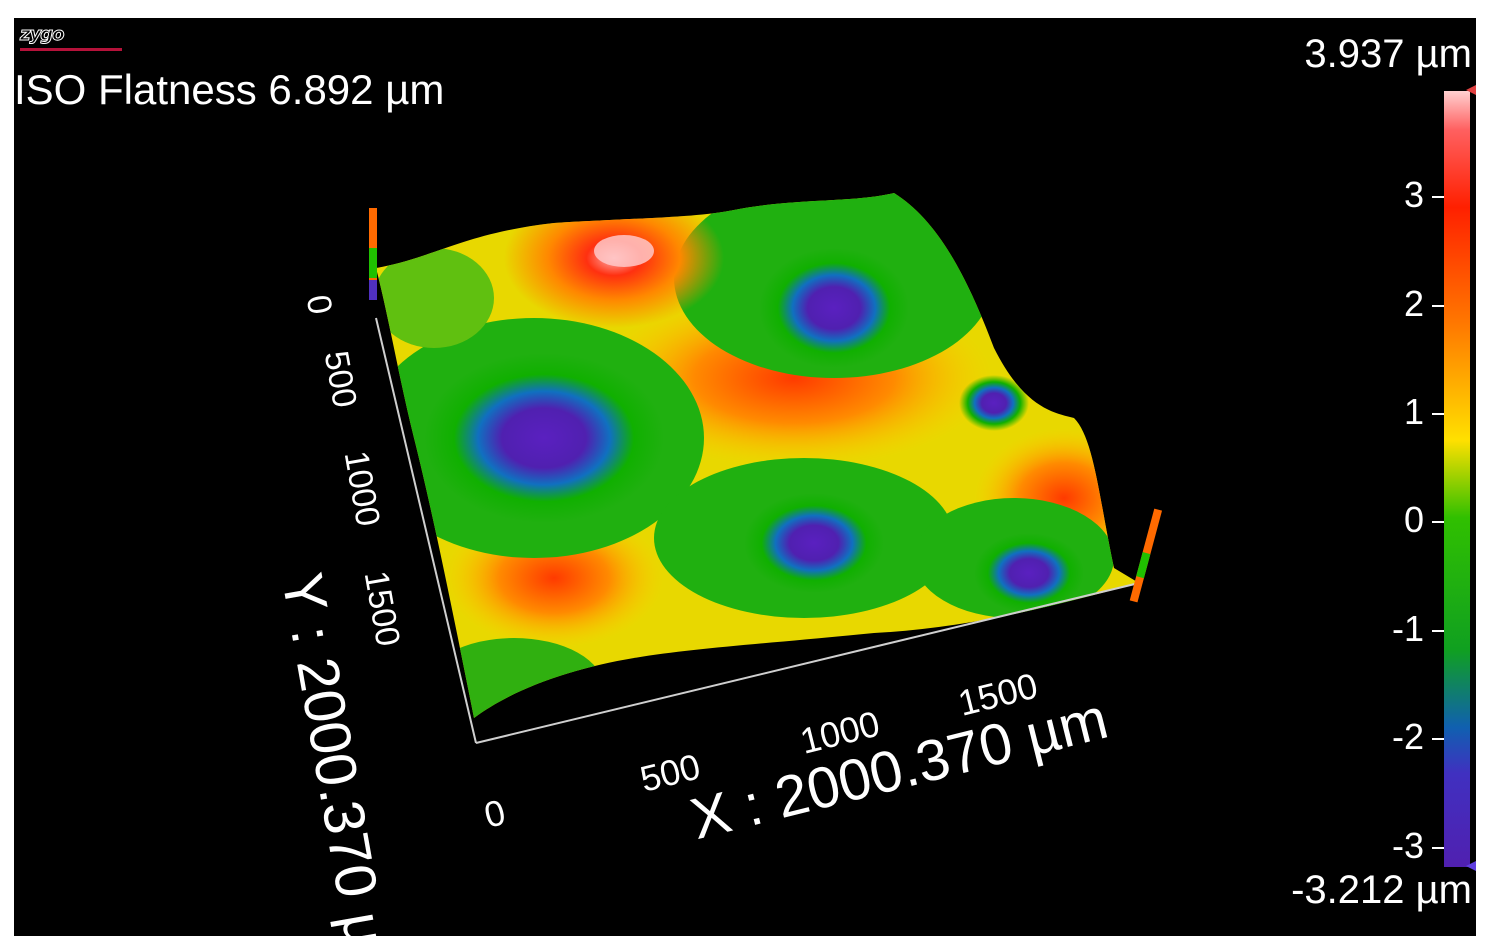 The height and width of the screenshot is (952, 1497). What do you see at coordinates (1413, 303) in the screenshot?
I see `scale-tick-label: 2` at bounding box center [1413, 303].